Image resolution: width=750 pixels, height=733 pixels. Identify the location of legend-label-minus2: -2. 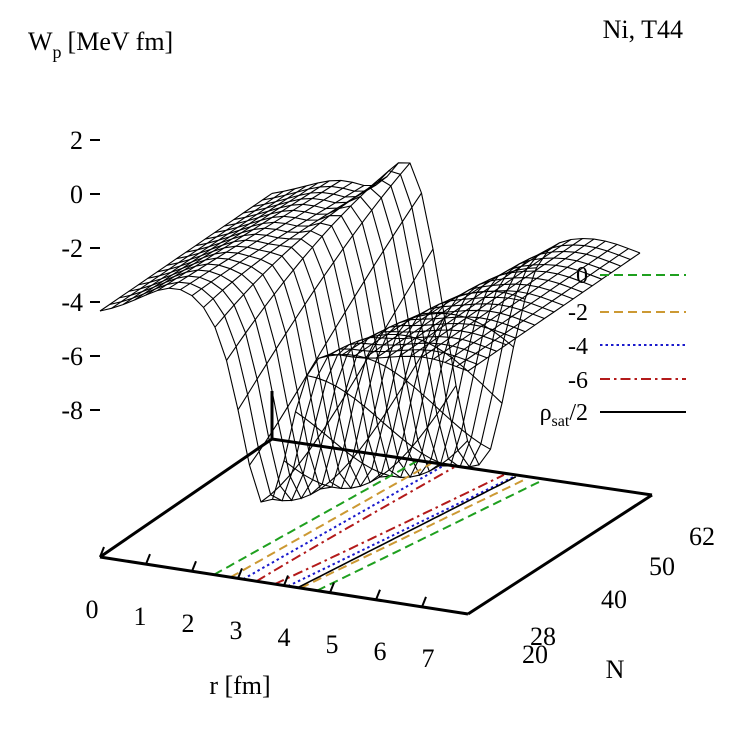
(578, 313).